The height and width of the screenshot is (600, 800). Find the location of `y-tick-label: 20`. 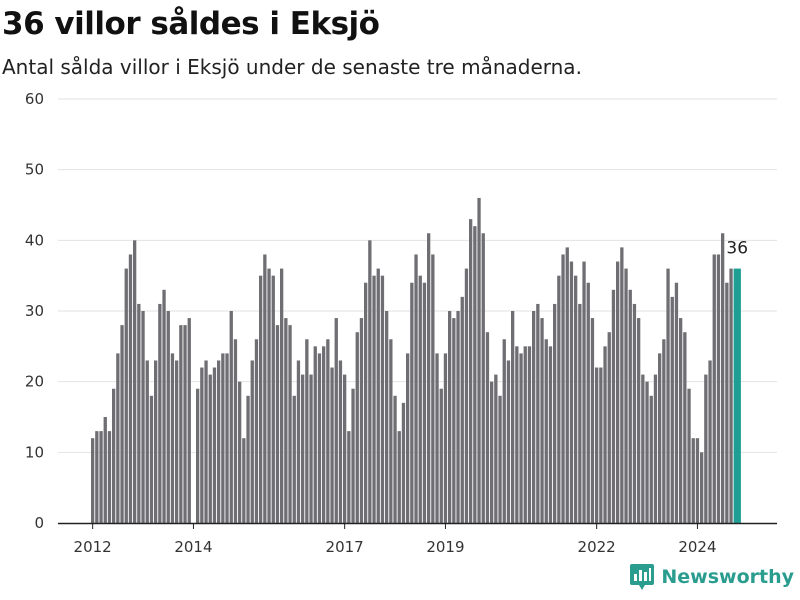

y-tick-label: 20 is located at coordinates (34, 382).